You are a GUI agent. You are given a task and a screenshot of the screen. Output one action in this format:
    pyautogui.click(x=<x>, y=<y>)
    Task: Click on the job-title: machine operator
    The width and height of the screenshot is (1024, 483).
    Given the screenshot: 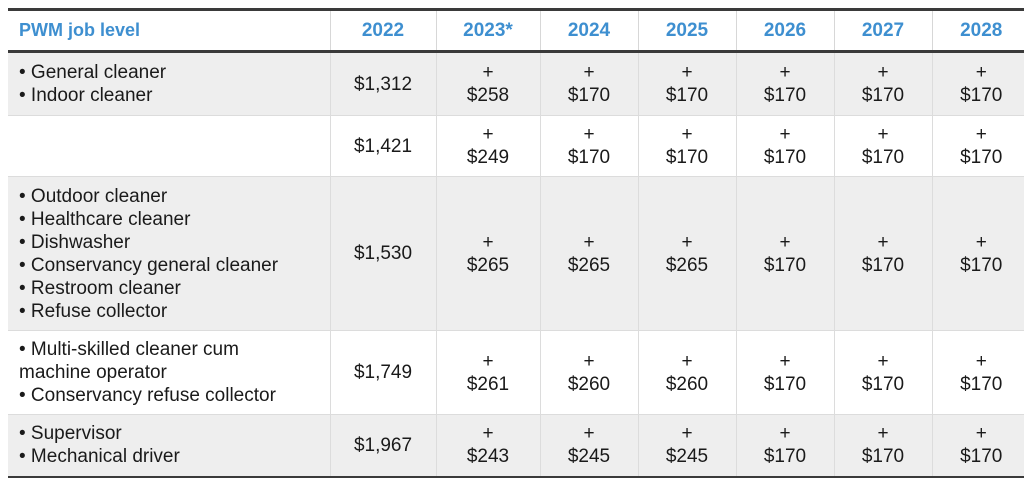 What is the action you would take?
    pyautogui.click(x=93, y=372)
    